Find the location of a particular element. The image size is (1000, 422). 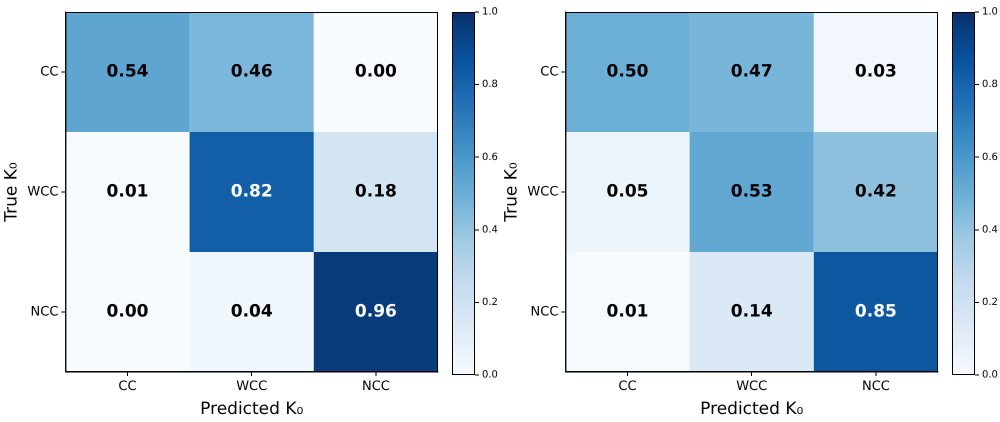

data-label: 0.50 is located at coordinates (627, 71).